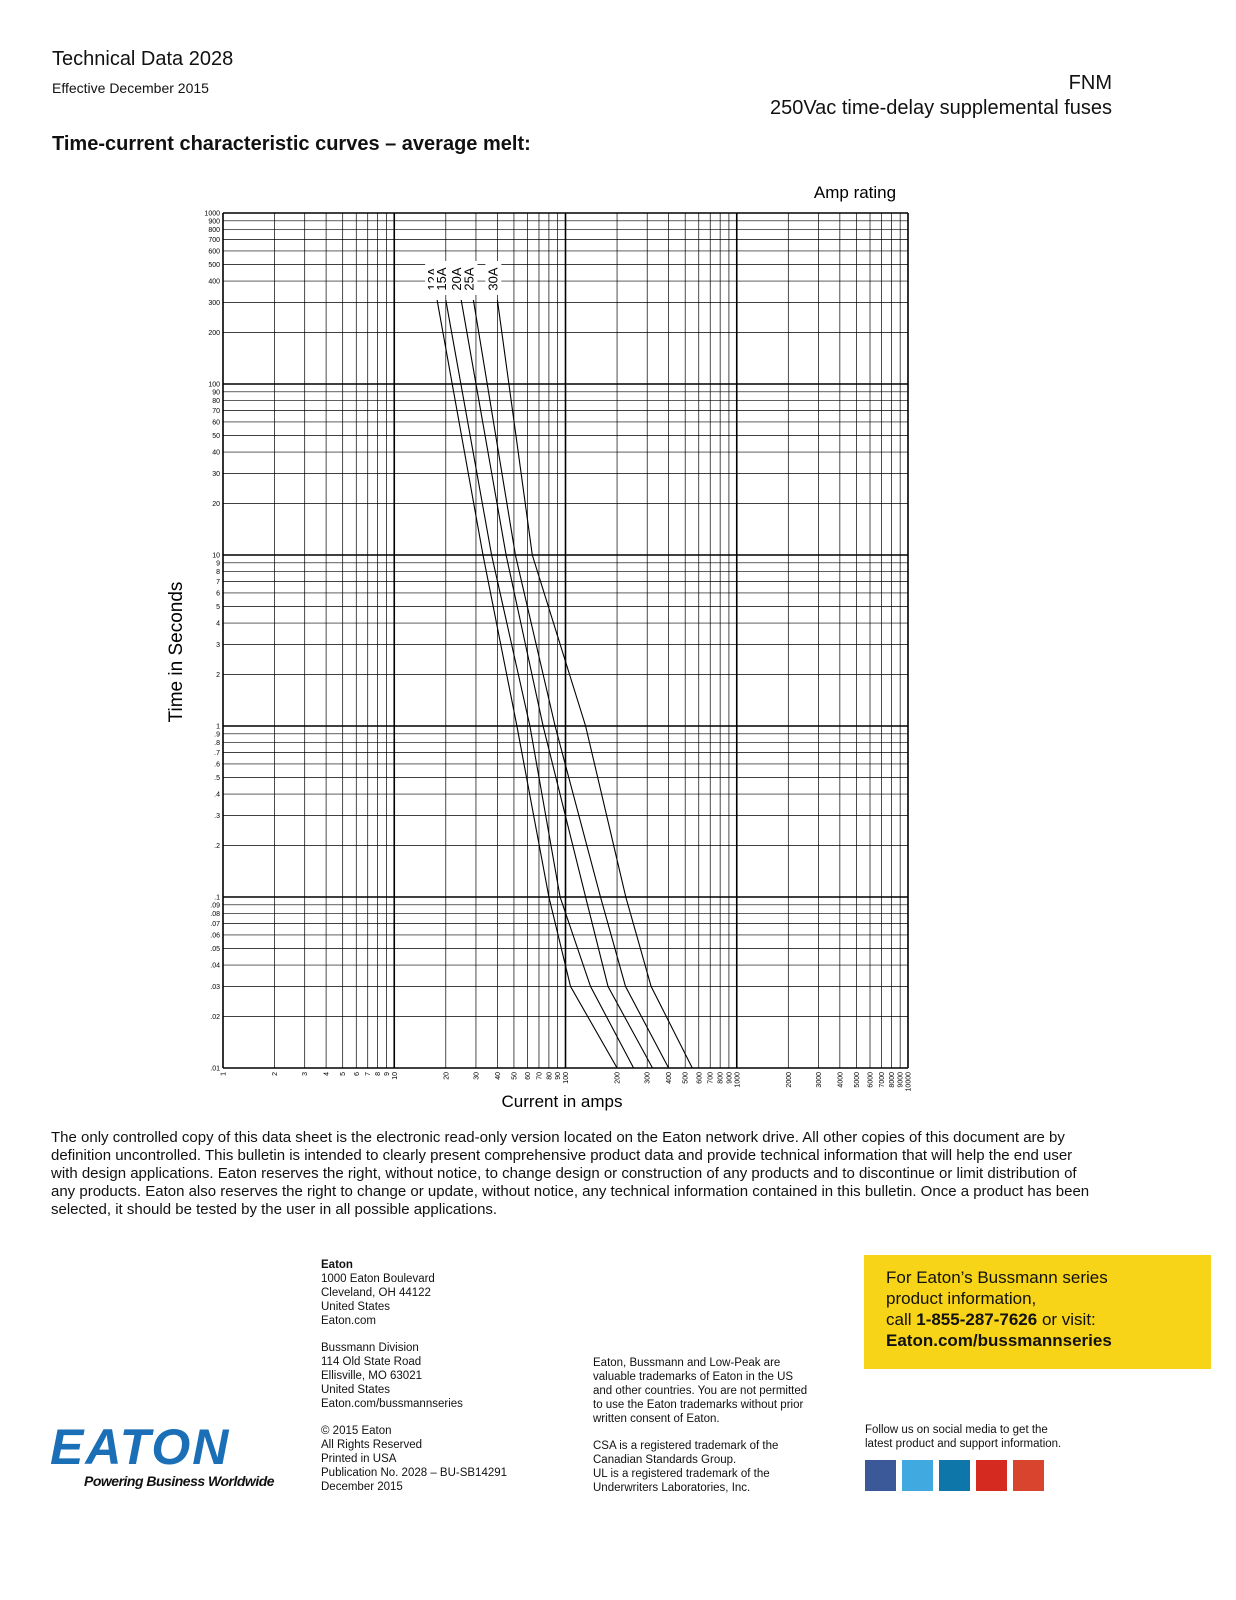 Image resolution: width=1236 pixels, height=1600 pixels. Describe the element at coordinates (362, 1487) in the screenshot. I see `text-line: December 2015` at that location.